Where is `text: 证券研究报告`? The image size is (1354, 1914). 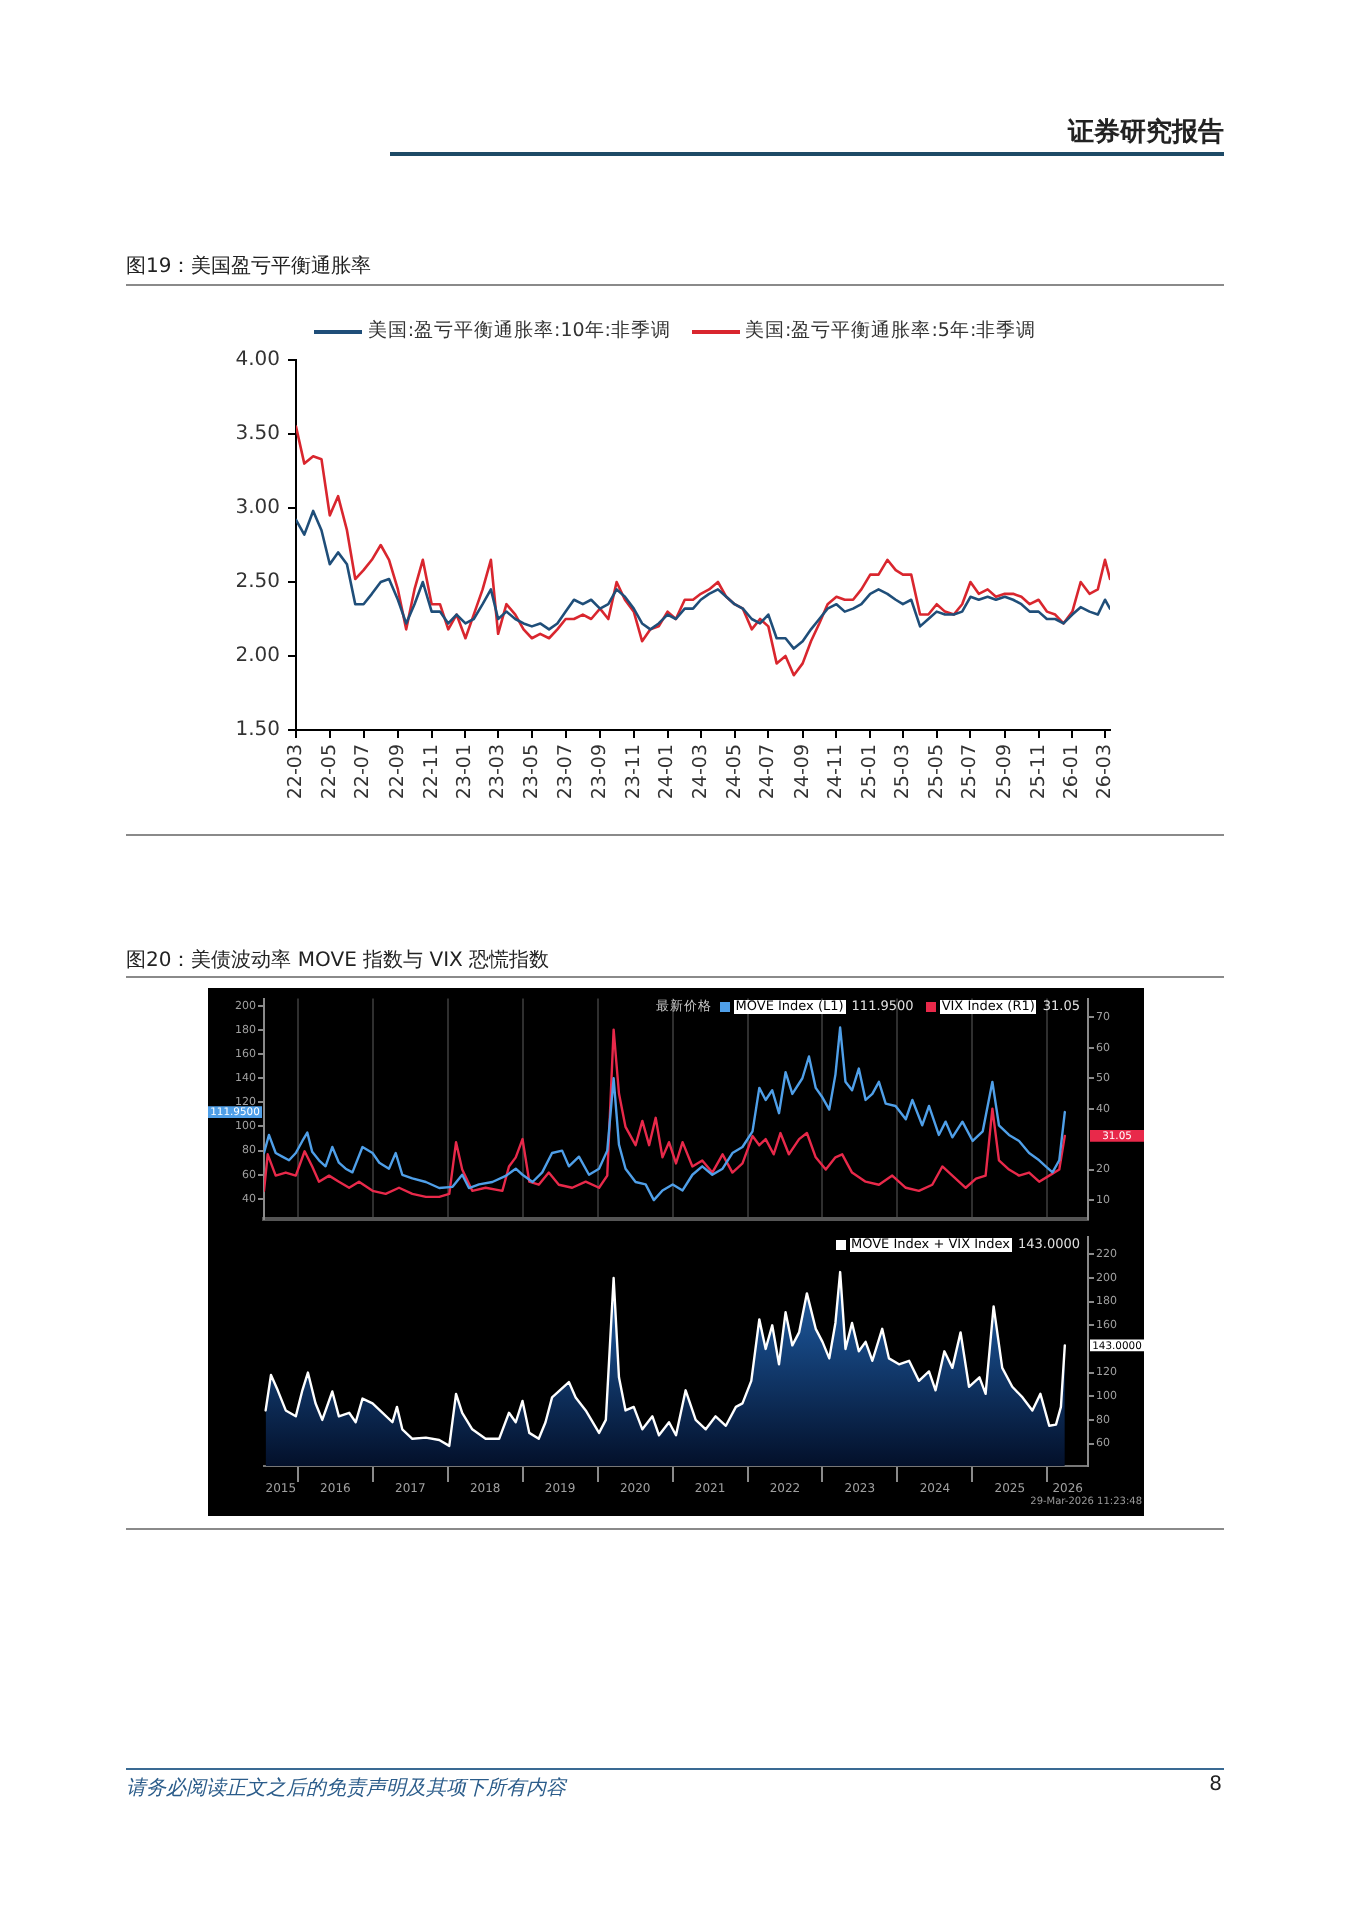
text: 证券研究报告 is located at coordinates (1146, 132).